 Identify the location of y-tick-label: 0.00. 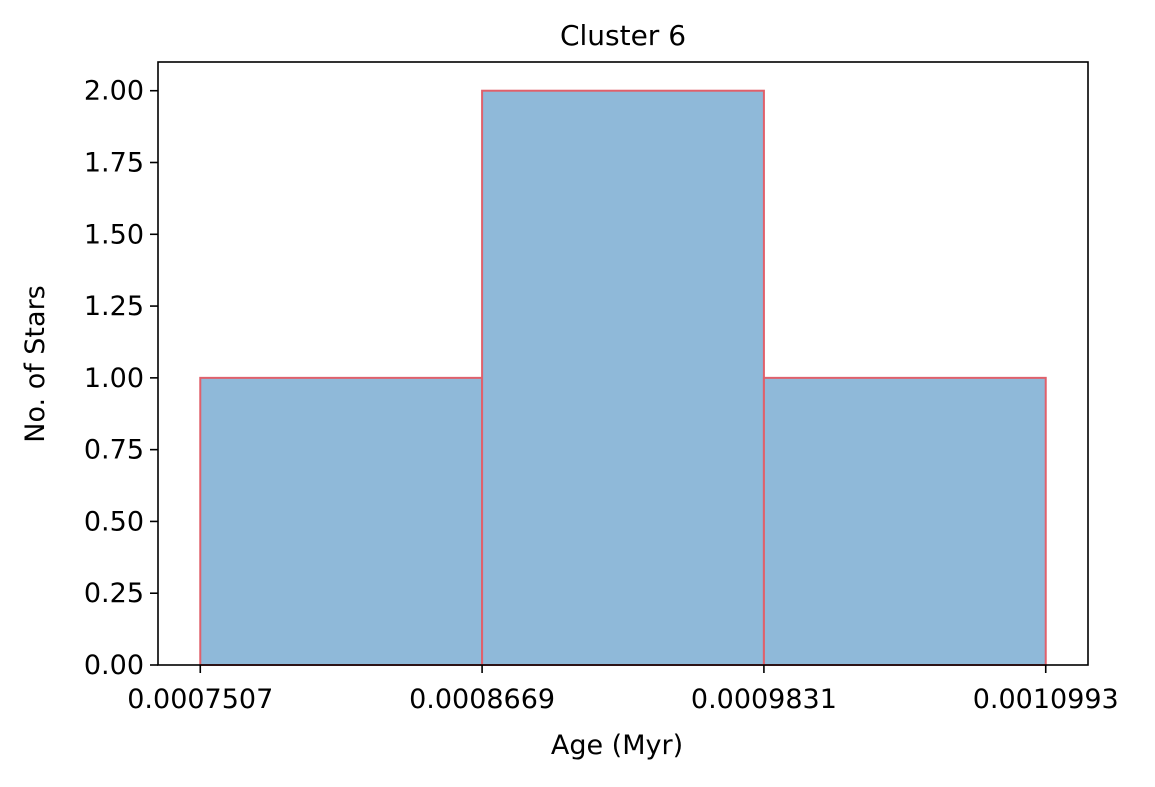
(114, 665).